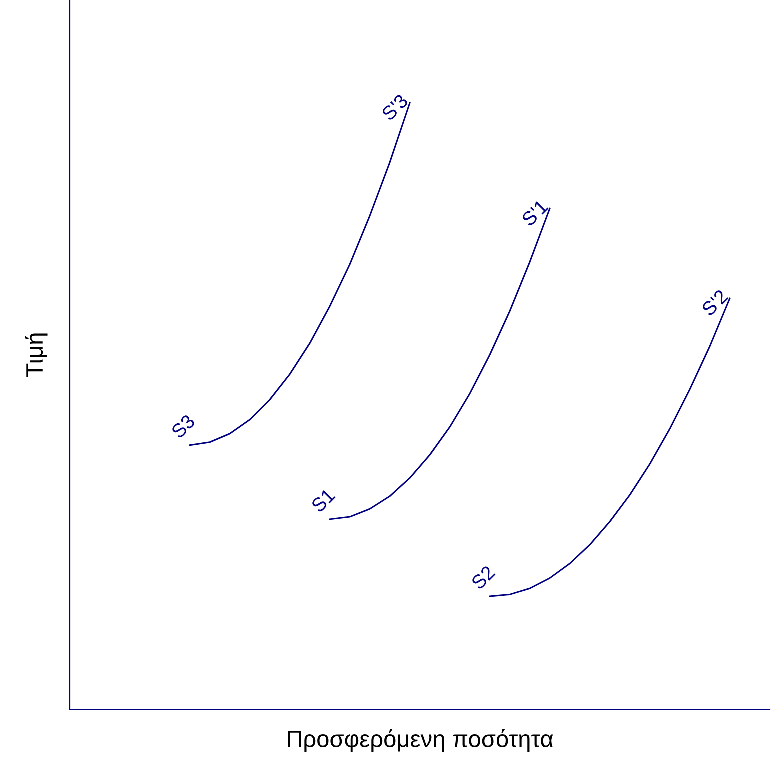 The width and height of the screenshot is (772, 773). Describe the element at coordinates (394, 108) in the screenshot. I see `annotation: S'3` at that location.